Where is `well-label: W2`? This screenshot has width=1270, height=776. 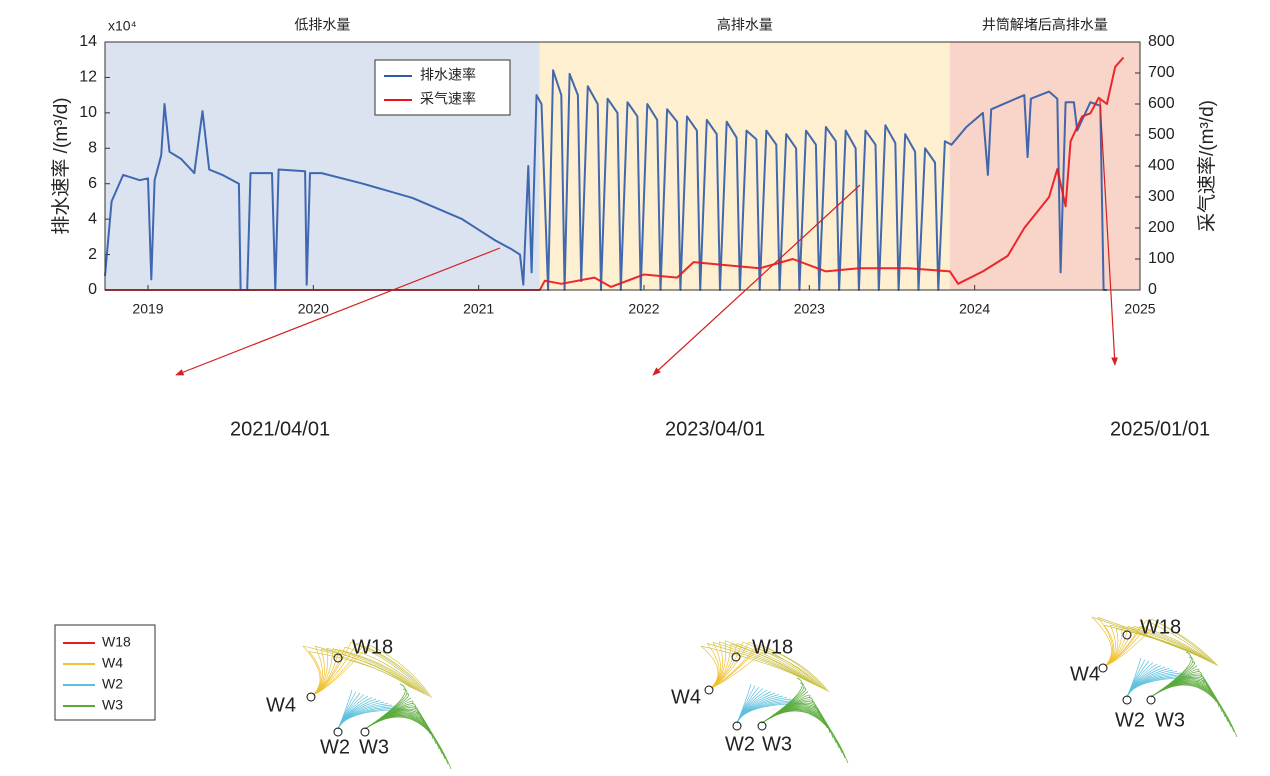 well-label: W2 is located at coordinates (740, 744).